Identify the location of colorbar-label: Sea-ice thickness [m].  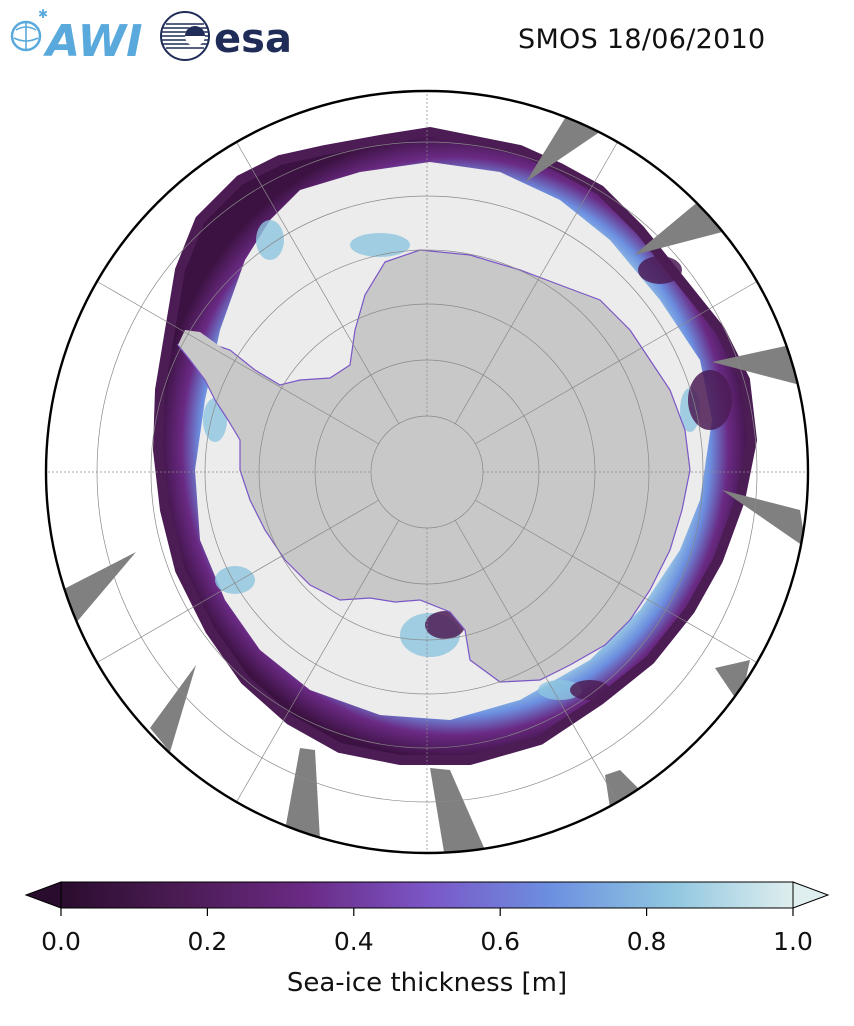
(427, 983).